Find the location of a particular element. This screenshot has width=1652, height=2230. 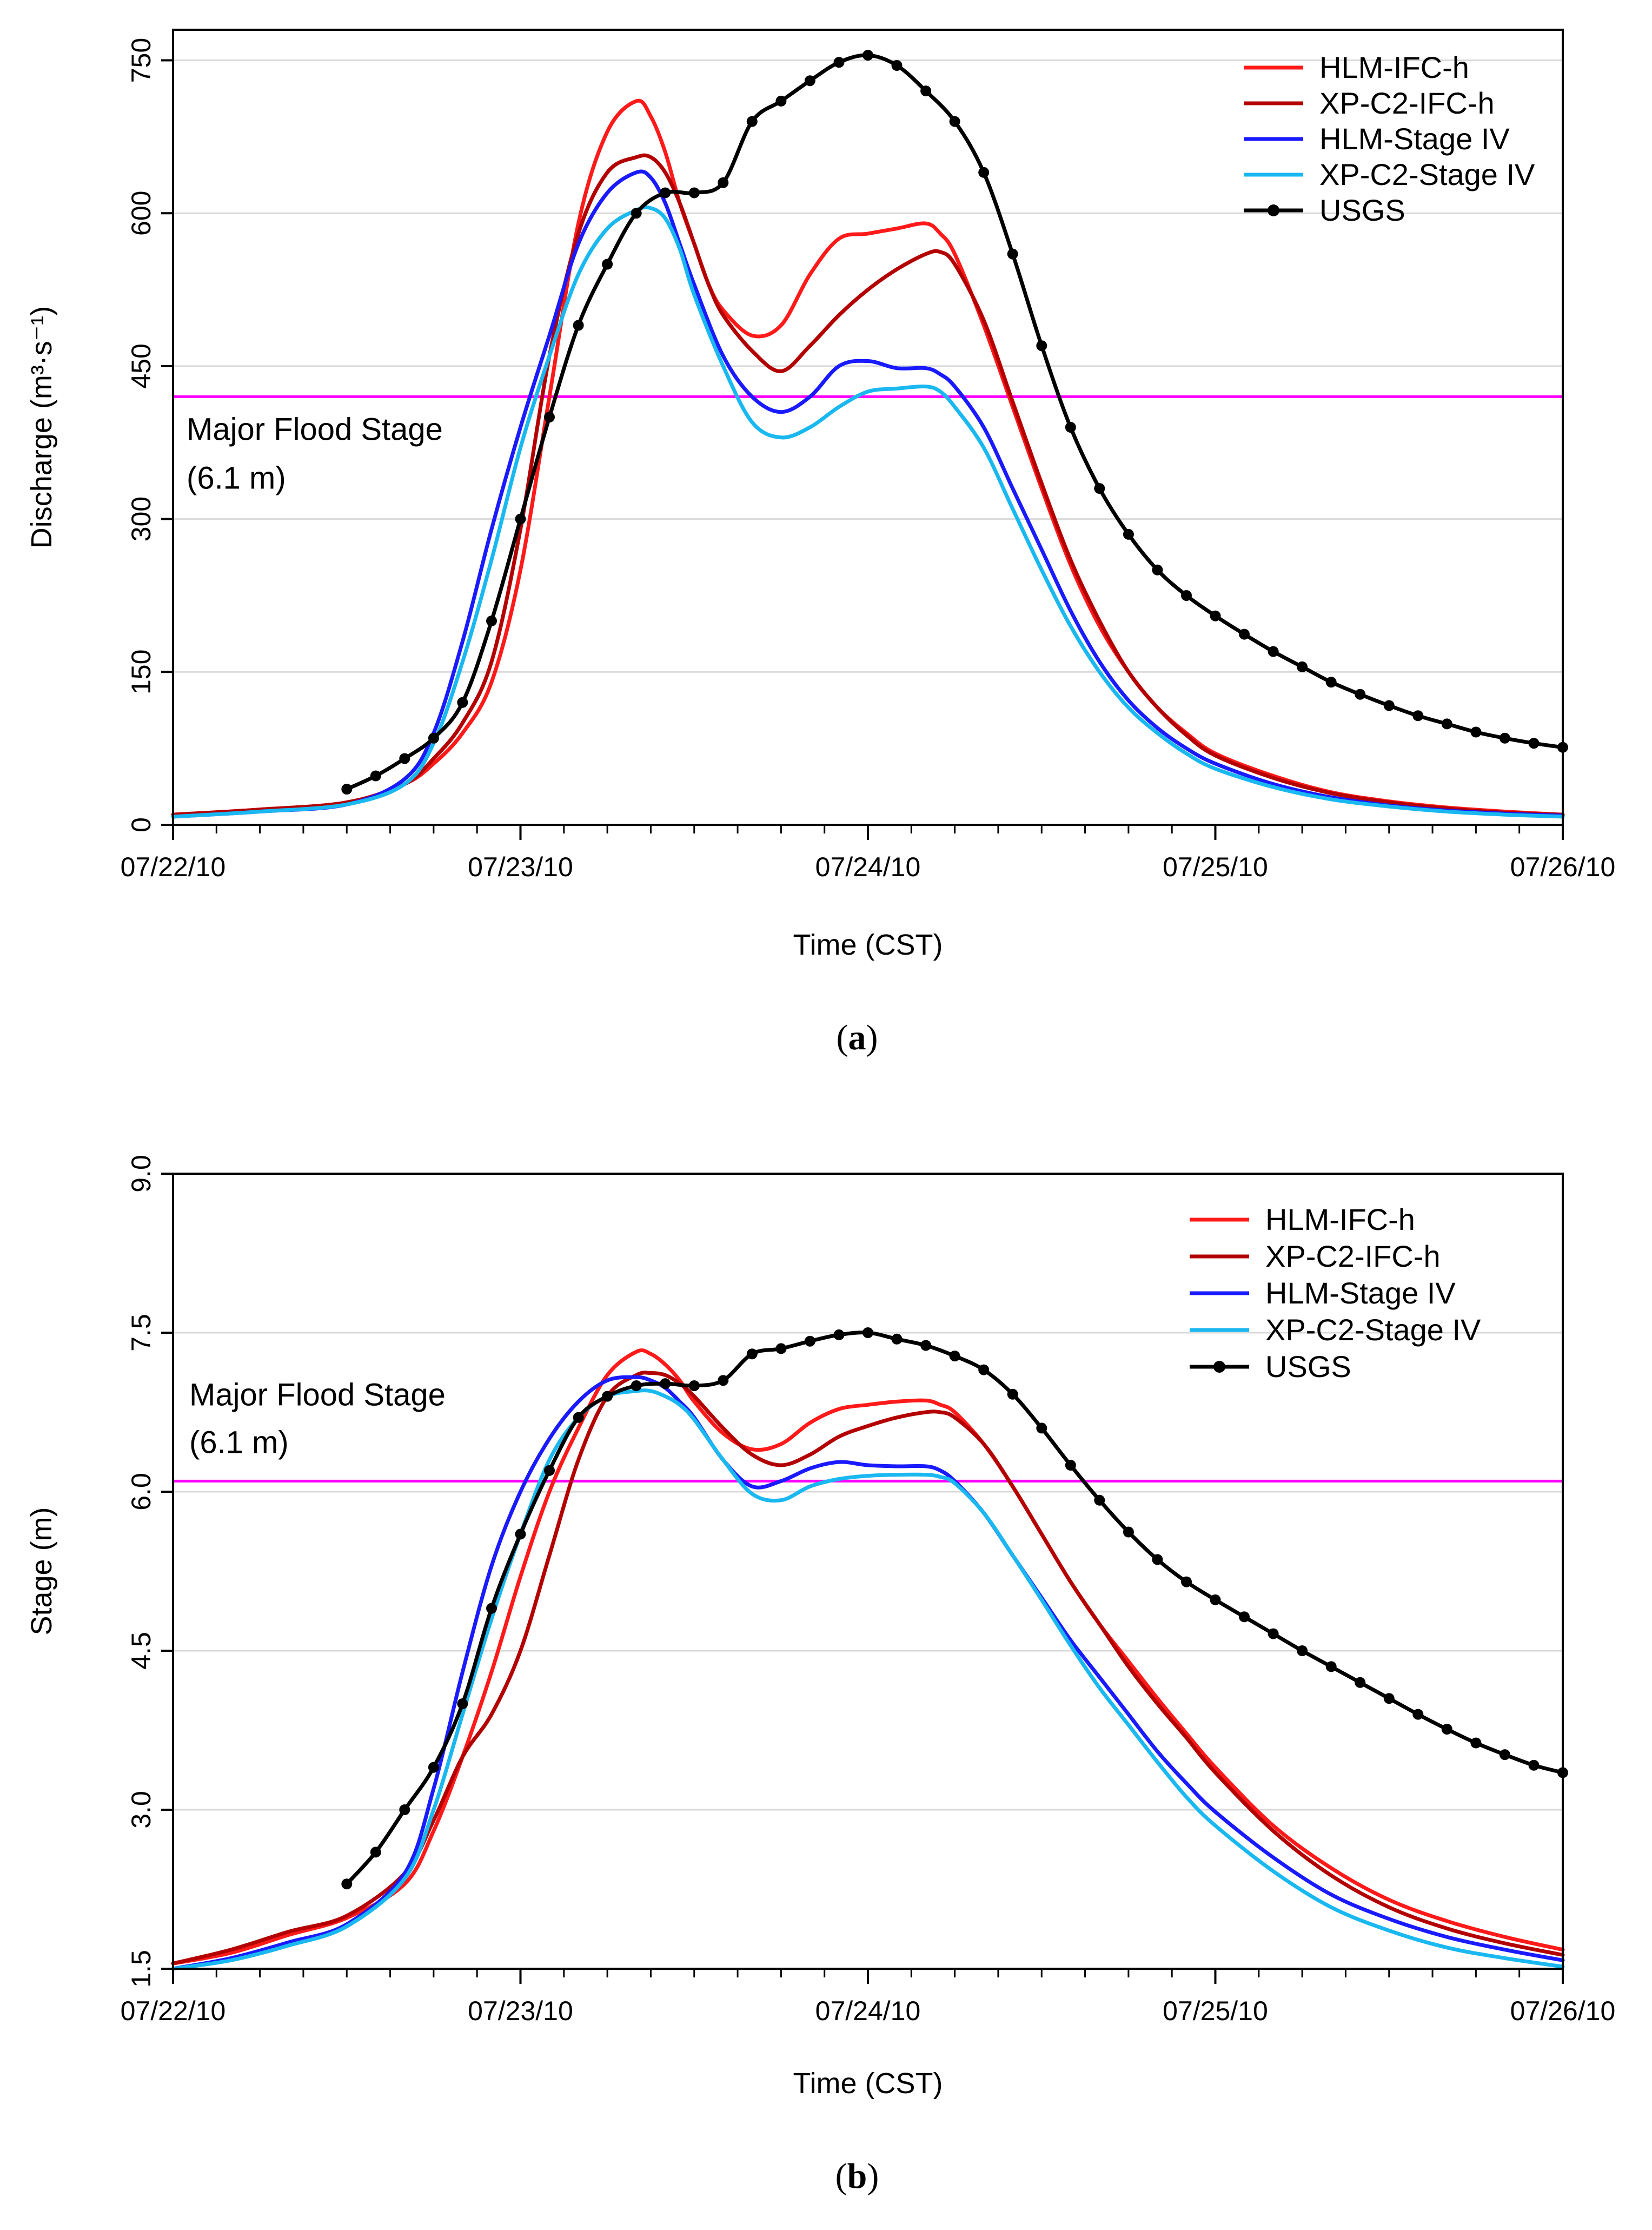

legend-label-hlm-ifc-h: HLM-IFC-h is located at coordinates (1340, 1219).